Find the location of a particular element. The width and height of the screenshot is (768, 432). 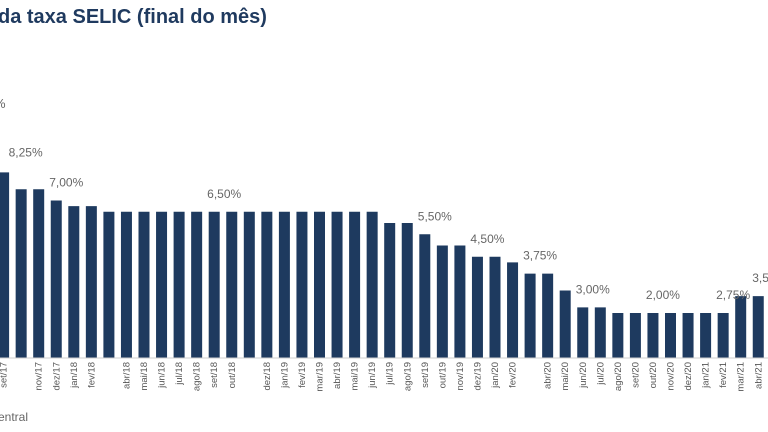

x-tick-label: abr/21 is located at coordinates (758, 375).